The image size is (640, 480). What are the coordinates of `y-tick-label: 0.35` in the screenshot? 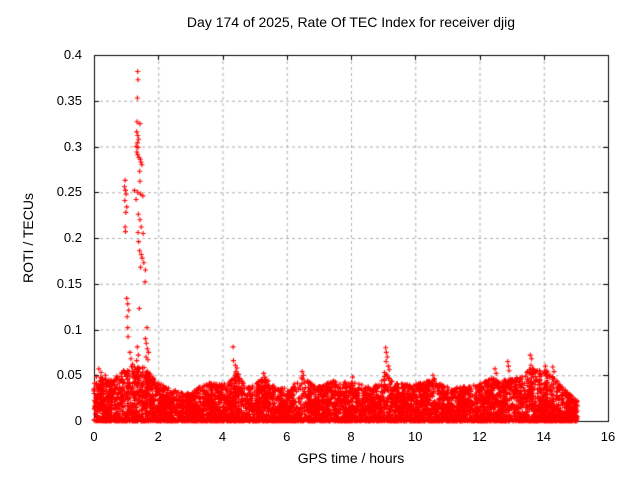 It's located at (69, 100).